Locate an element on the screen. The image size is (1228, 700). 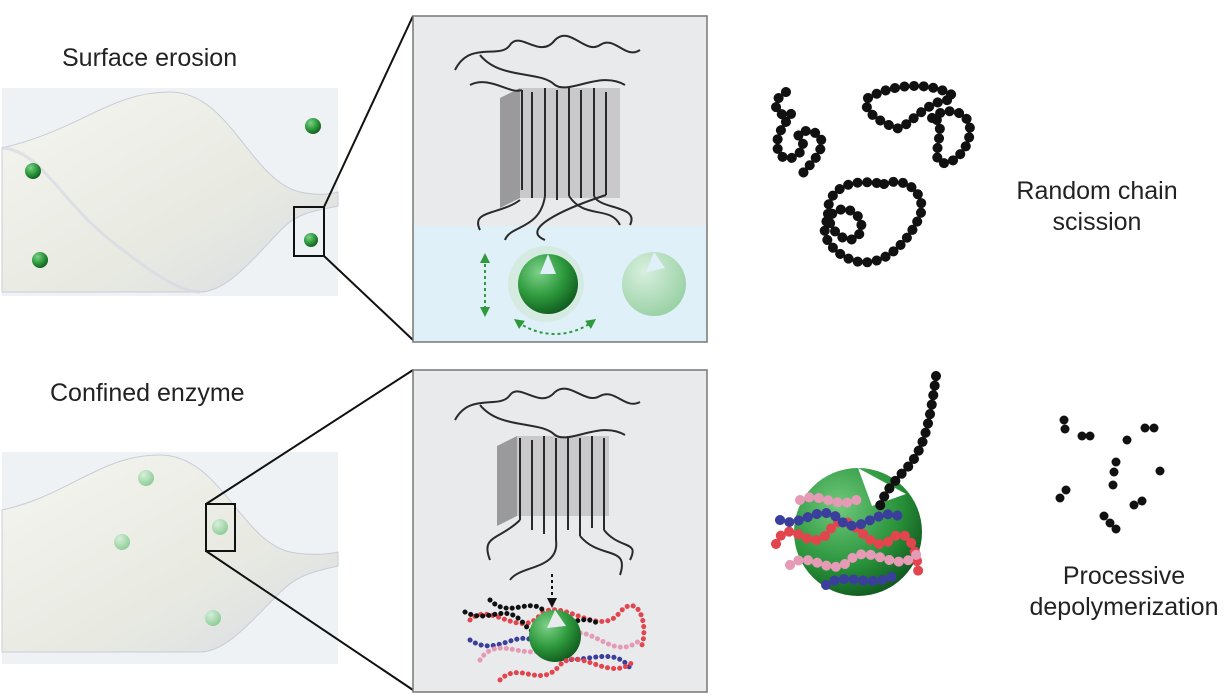
released-monomers is located at coordinates (1110, 474).